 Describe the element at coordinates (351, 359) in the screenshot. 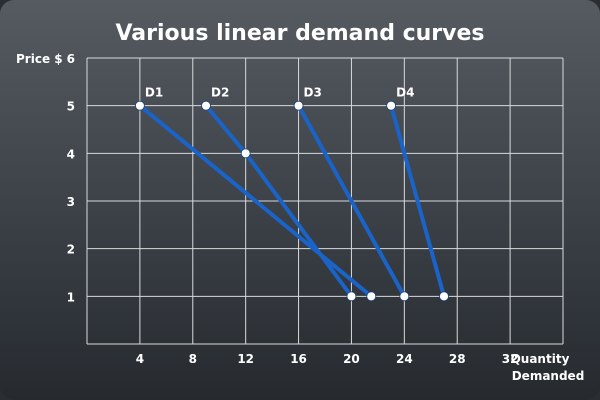

I see `x-tick-label: 20` at that location.